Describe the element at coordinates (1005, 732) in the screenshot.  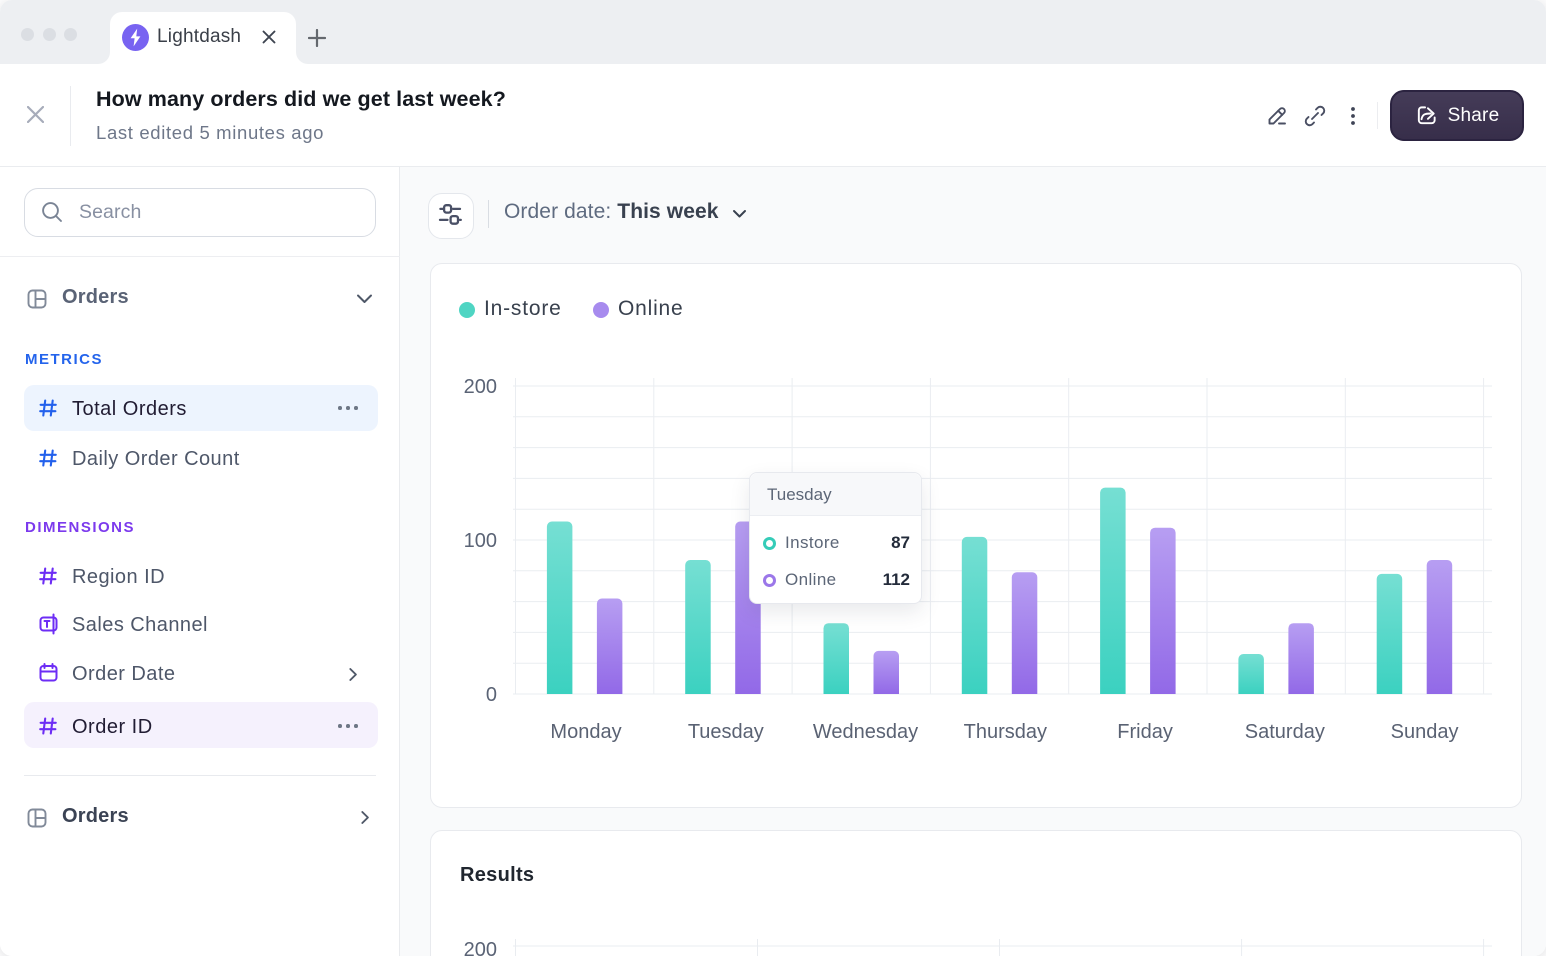
I see `svg-text: Thursday` at that location.